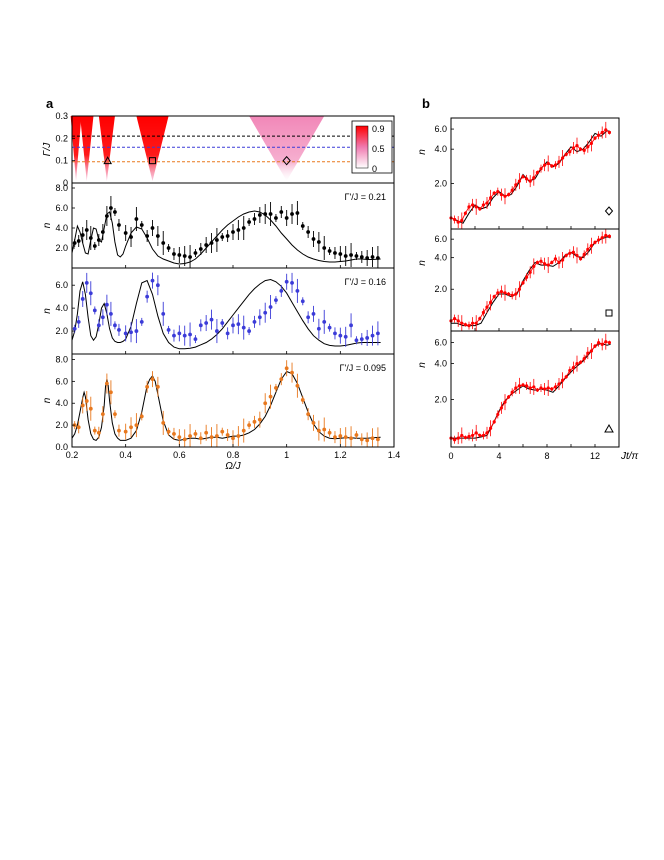  I want to click on x-tick-label: 0.4, so click(125, 455).